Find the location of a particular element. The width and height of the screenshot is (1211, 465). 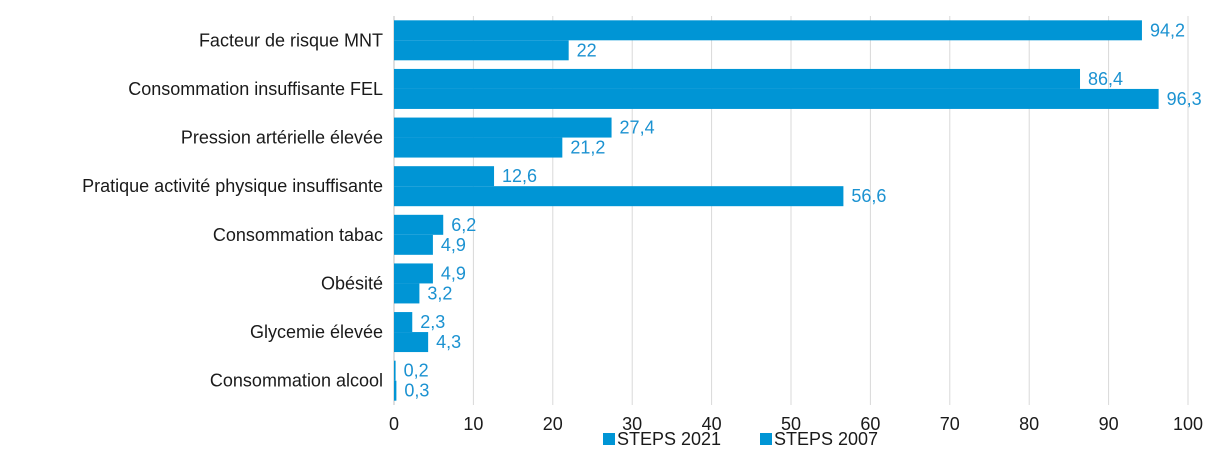

data-label: 96,3 is located at coordinates (1184, 99).